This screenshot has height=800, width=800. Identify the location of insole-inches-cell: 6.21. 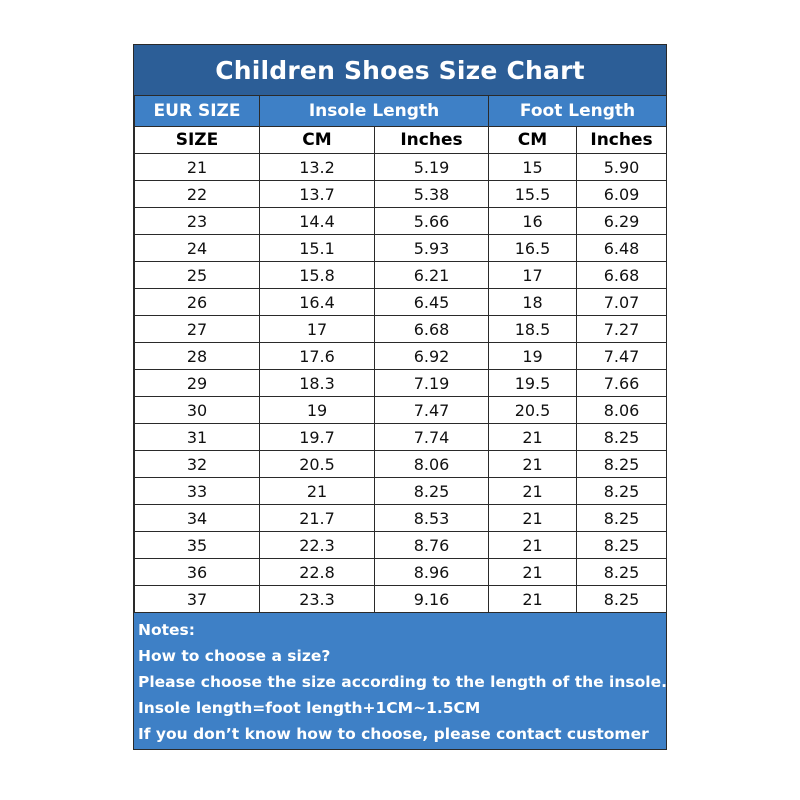
(431, 275).